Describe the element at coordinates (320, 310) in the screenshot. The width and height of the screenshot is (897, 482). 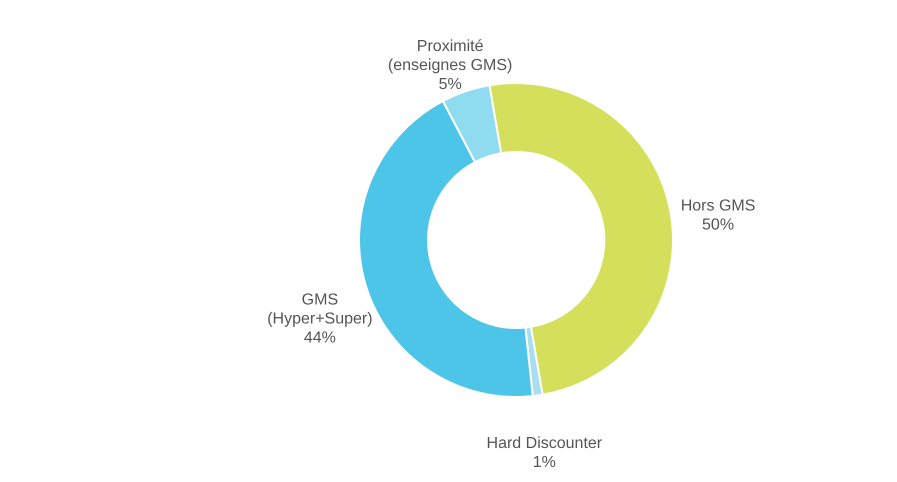
I see `slice-label: GMS (Hyper+Super)` at that location.